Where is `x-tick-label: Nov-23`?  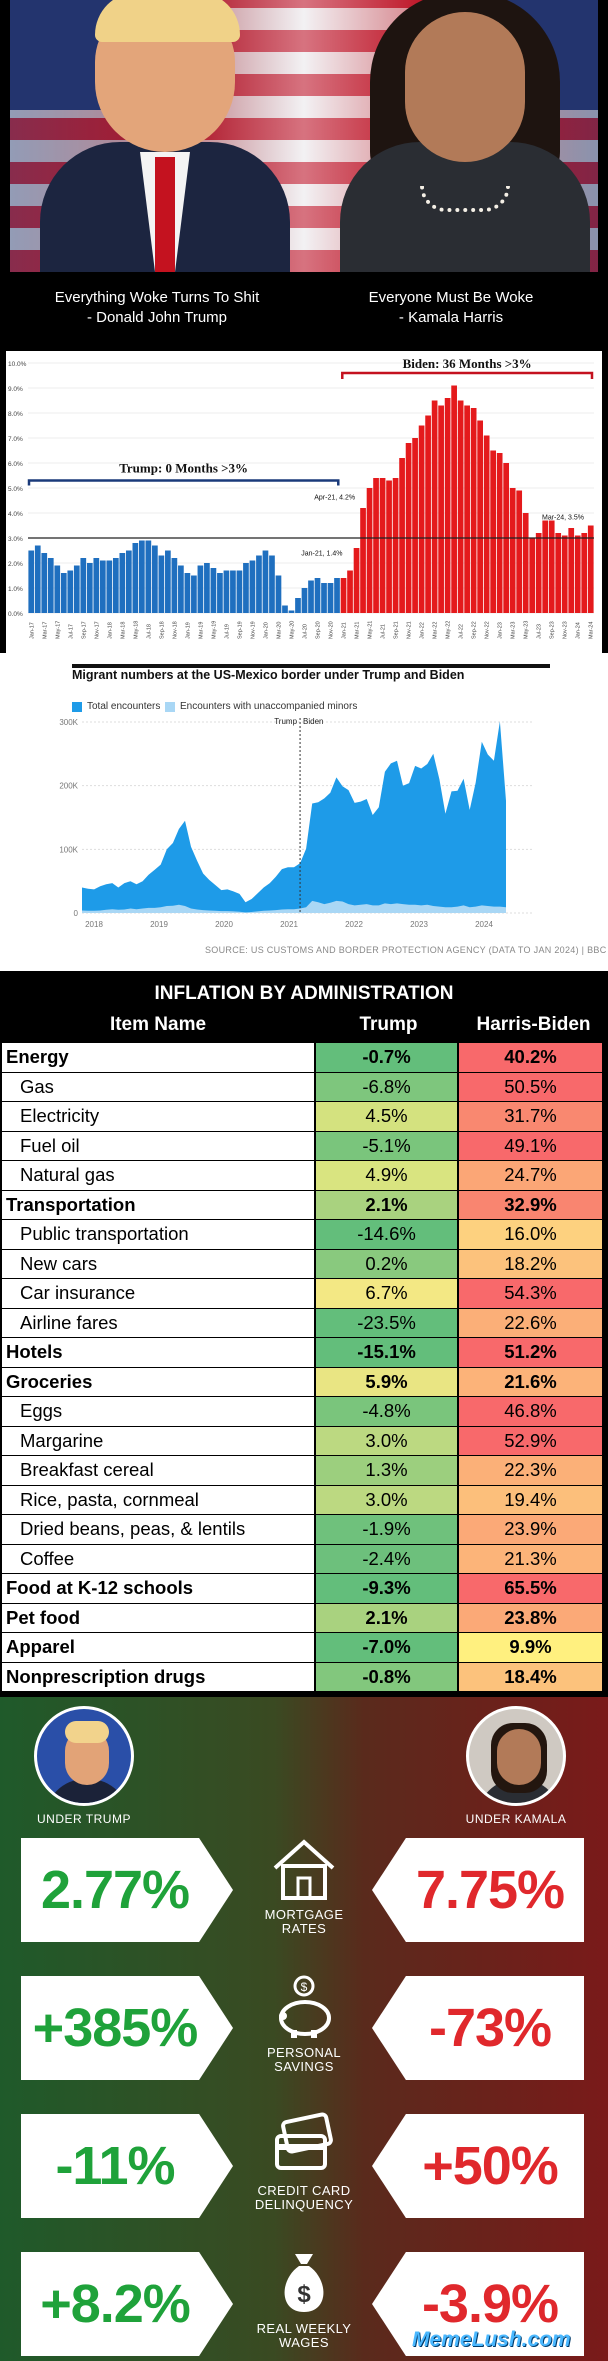
x-tick-label: Nov-23 is located at coordinates (566, 630).